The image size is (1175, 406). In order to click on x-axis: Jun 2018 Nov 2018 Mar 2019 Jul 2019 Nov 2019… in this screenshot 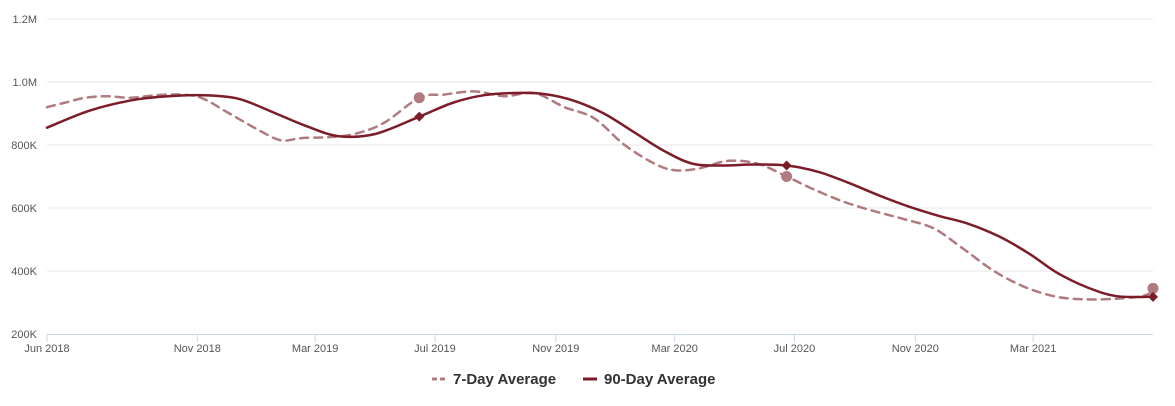, I will do `click(588, 344)`.